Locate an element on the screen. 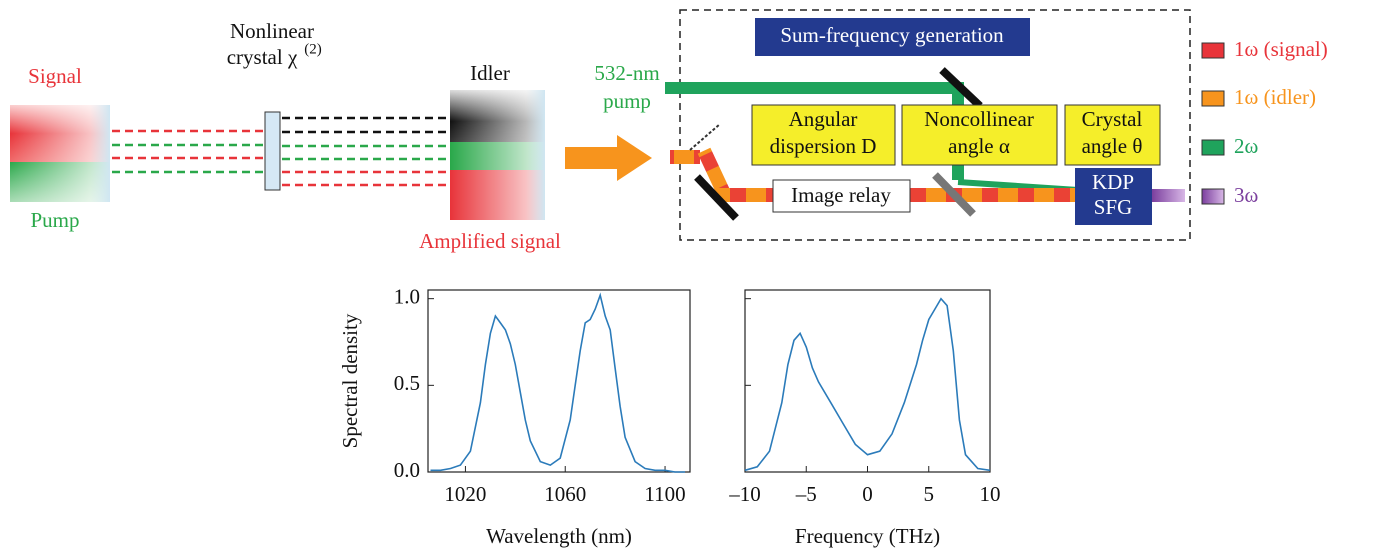 This screenshot has width=1373, height=555. angular-box is located at coordinates (823, 135).